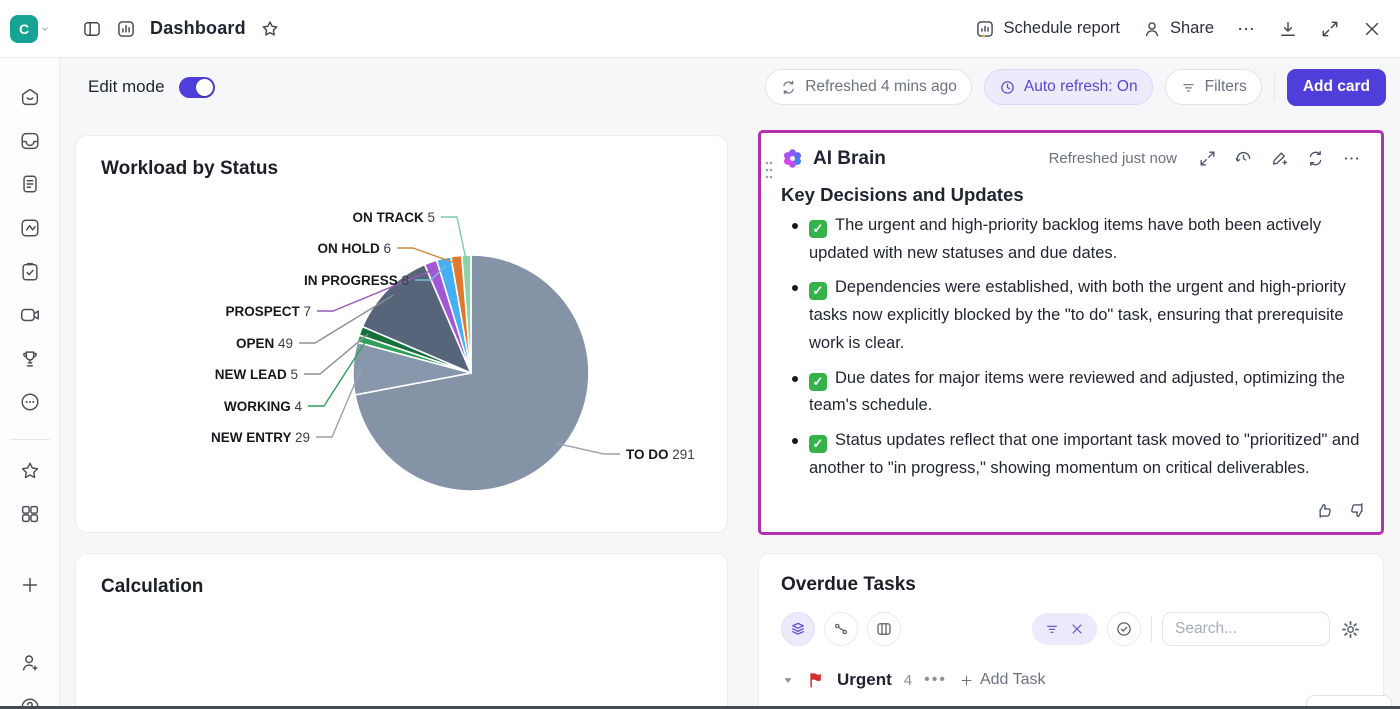 Image resolution: width=1400 pixels, height=709 pixels. I want to click on columns-icon, so click(884, 629).